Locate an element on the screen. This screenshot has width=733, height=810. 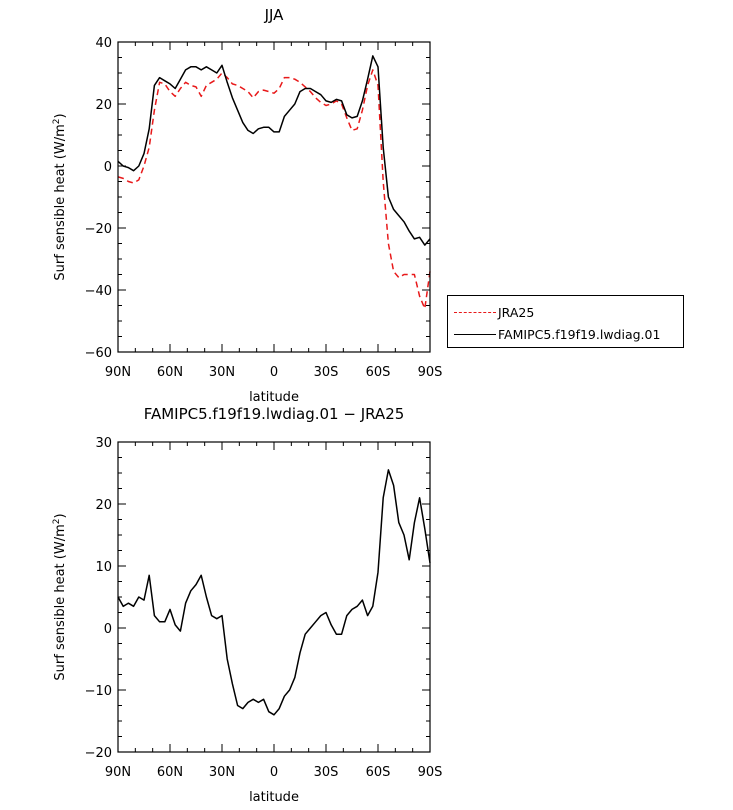
bottom-y-tick-label: 30 is located at coordinates (103, 443).